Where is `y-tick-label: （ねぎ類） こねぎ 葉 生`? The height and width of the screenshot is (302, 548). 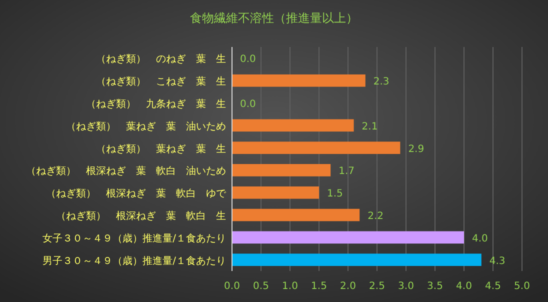 y-tick-label: （ねぎ類） こねぎ 葉 生 is located at coordinates (161, 82).